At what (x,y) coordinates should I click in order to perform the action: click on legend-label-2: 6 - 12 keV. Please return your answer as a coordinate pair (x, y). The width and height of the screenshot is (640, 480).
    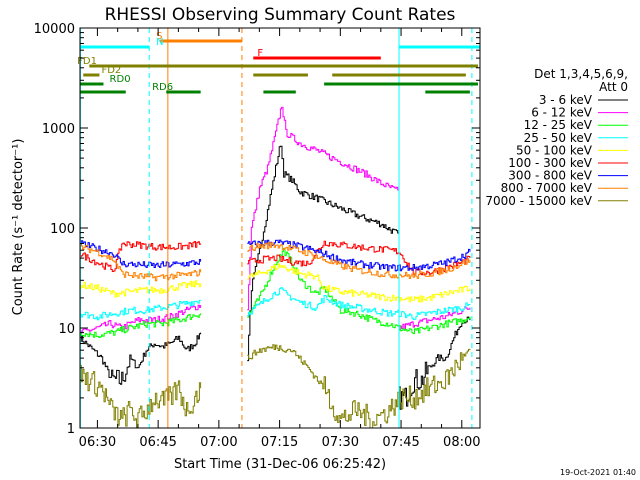
    Looking at the image, I should click on (562, 113).